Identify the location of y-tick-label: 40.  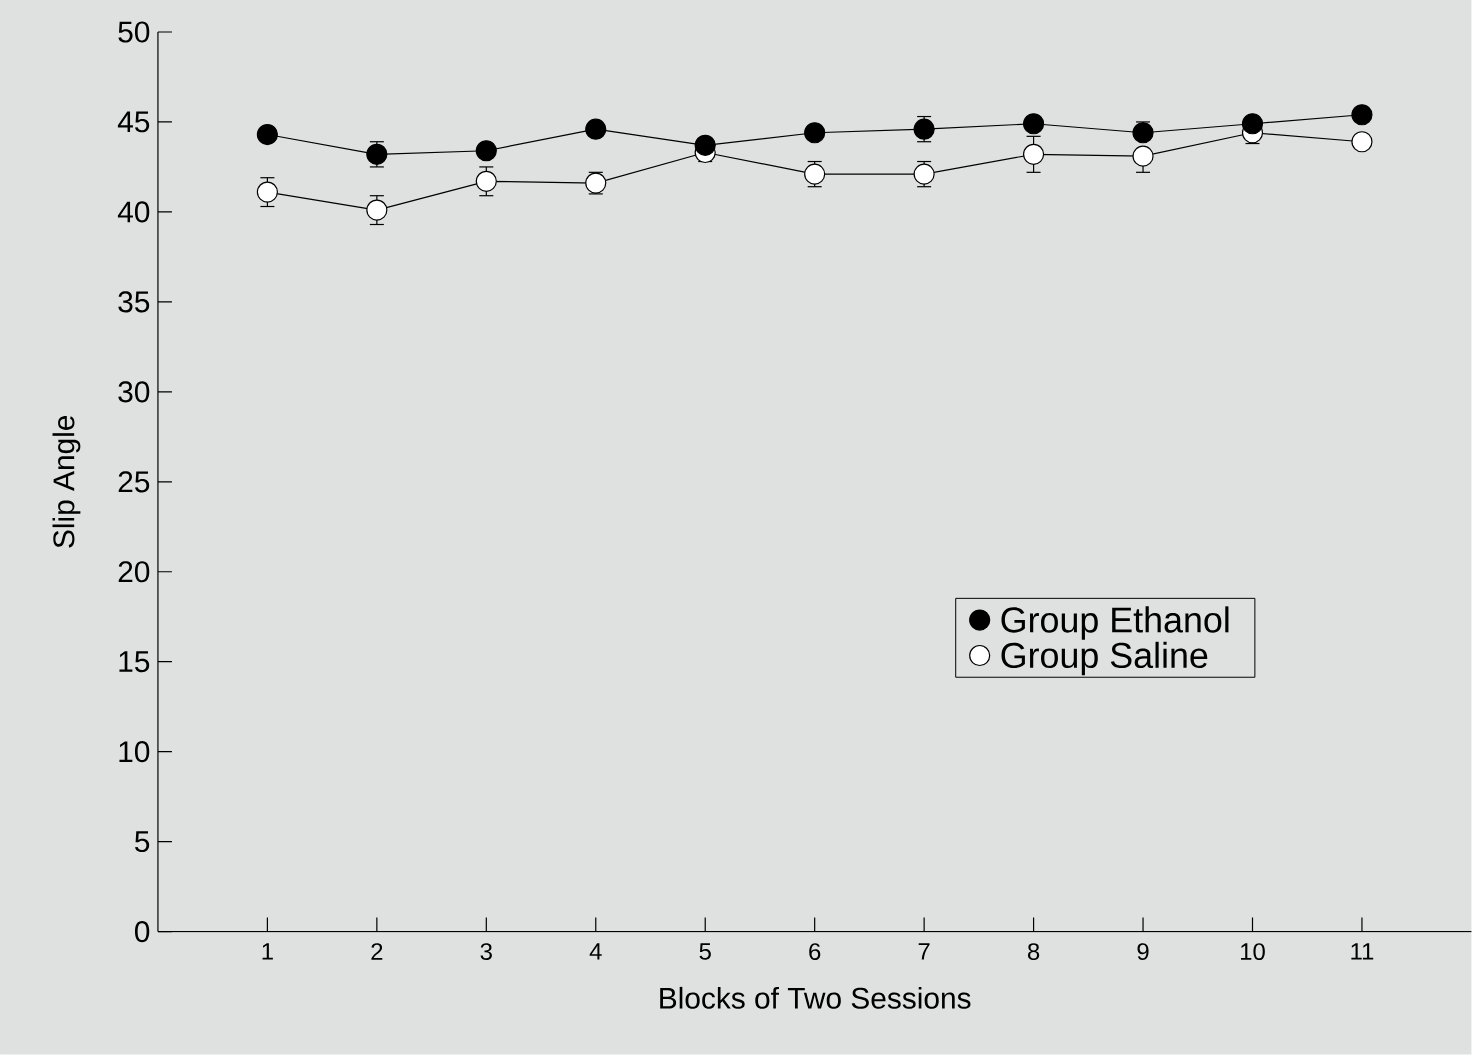
(133, 212).